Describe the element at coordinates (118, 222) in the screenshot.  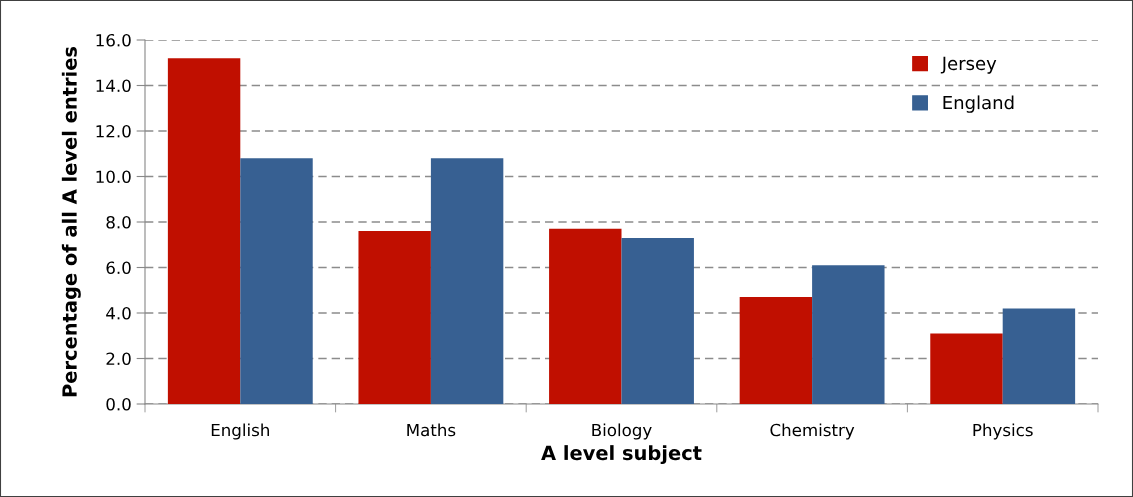
I see `y-tick-label: 8.0` at that location.